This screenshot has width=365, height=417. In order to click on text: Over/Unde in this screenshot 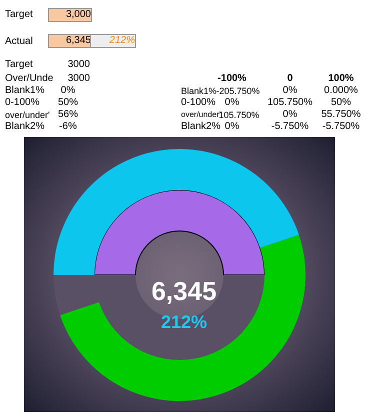, I will do `click(29, 79)`.